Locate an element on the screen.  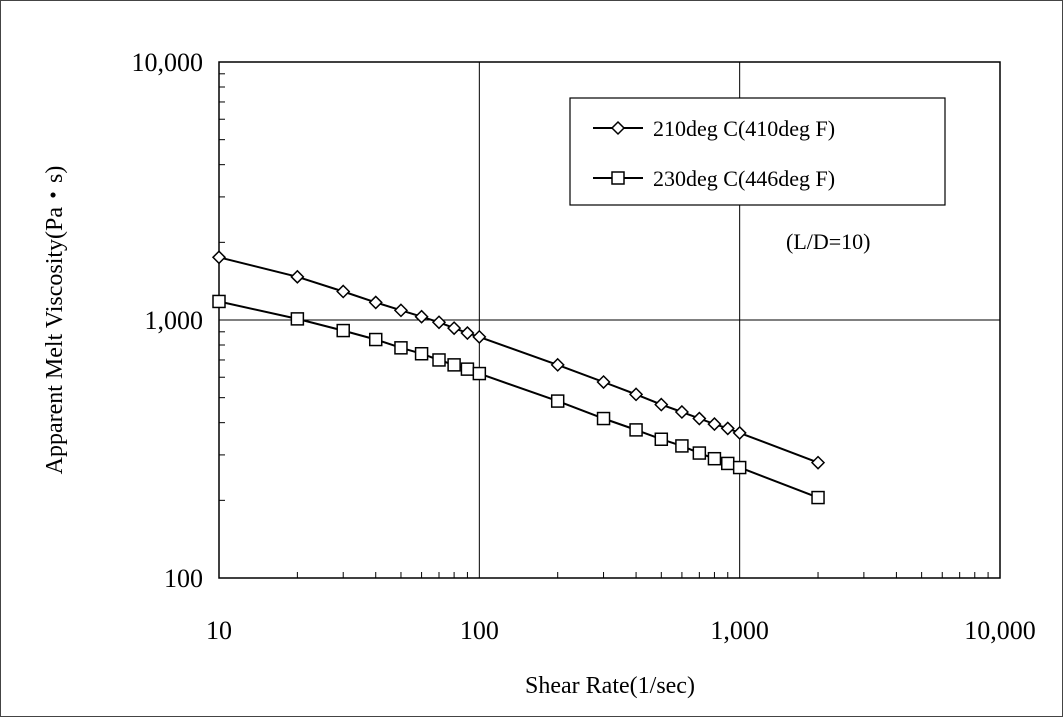
x-tick-label: 10,000 is located at coordinates (1000, 630).